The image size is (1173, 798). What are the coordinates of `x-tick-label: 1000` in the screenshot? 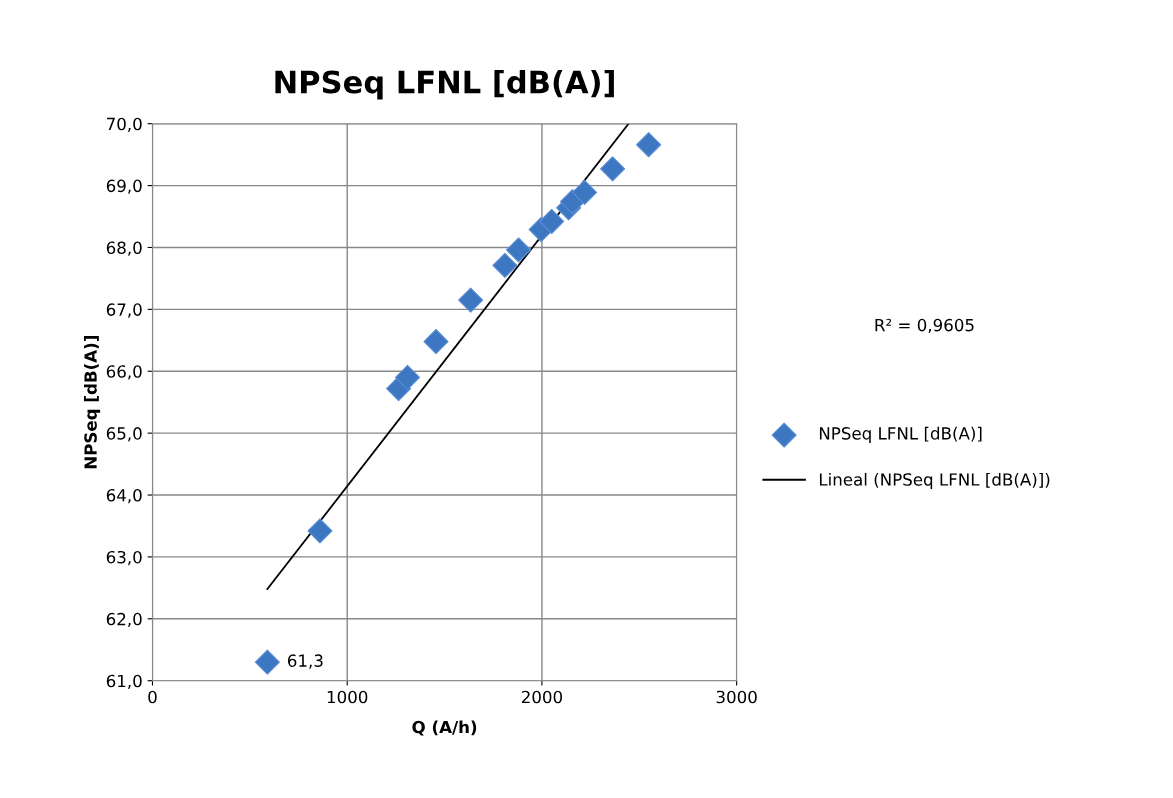 It's located at (347, 697).